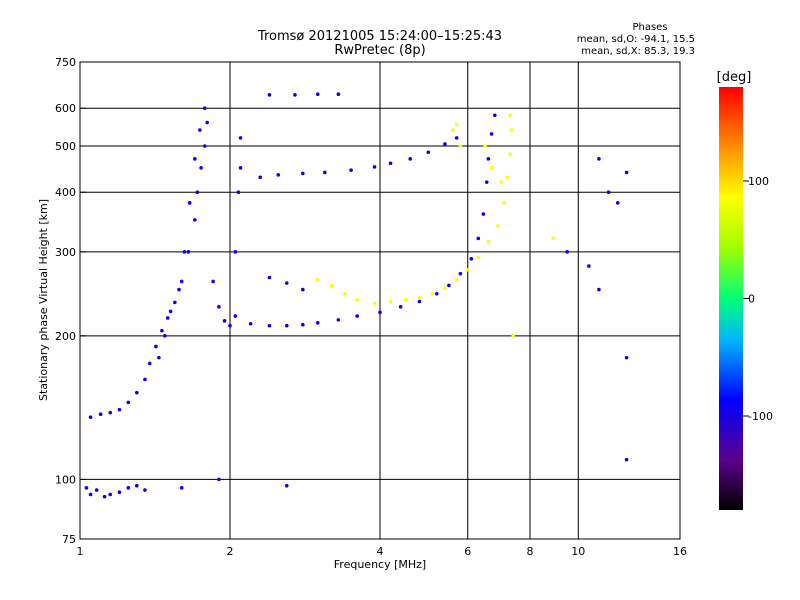 The image size is (800, 600). Describe the element at coordinates (65, 62) in the screenshot. I see `y-tick-label: 750` at that location.